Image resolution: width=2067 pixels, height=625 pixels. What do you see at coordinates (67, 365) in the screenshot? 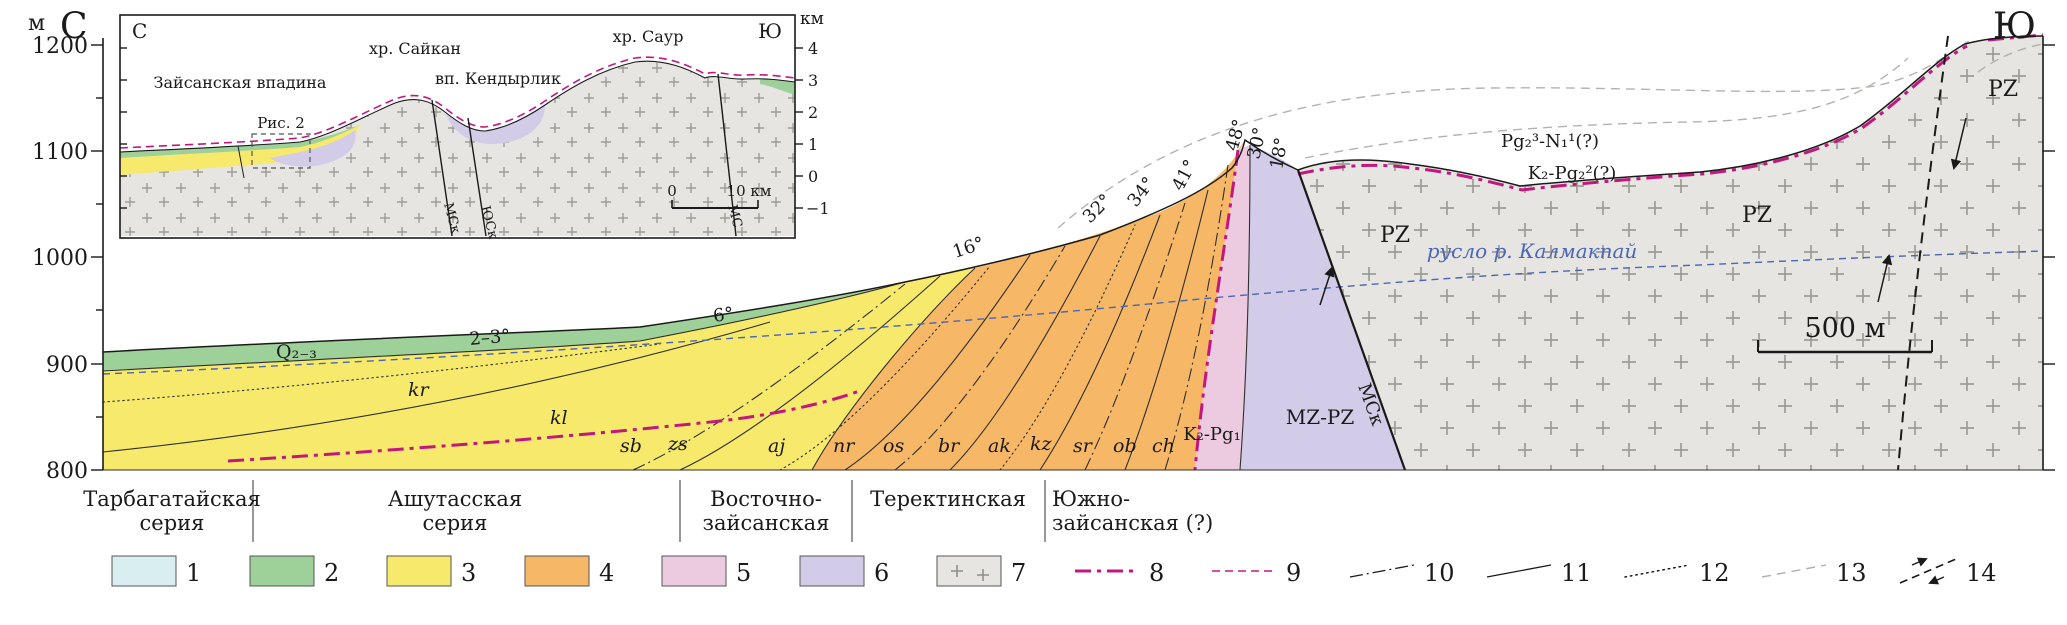
I see `axis-tick-label: 900` at bounding box center [67, 365].